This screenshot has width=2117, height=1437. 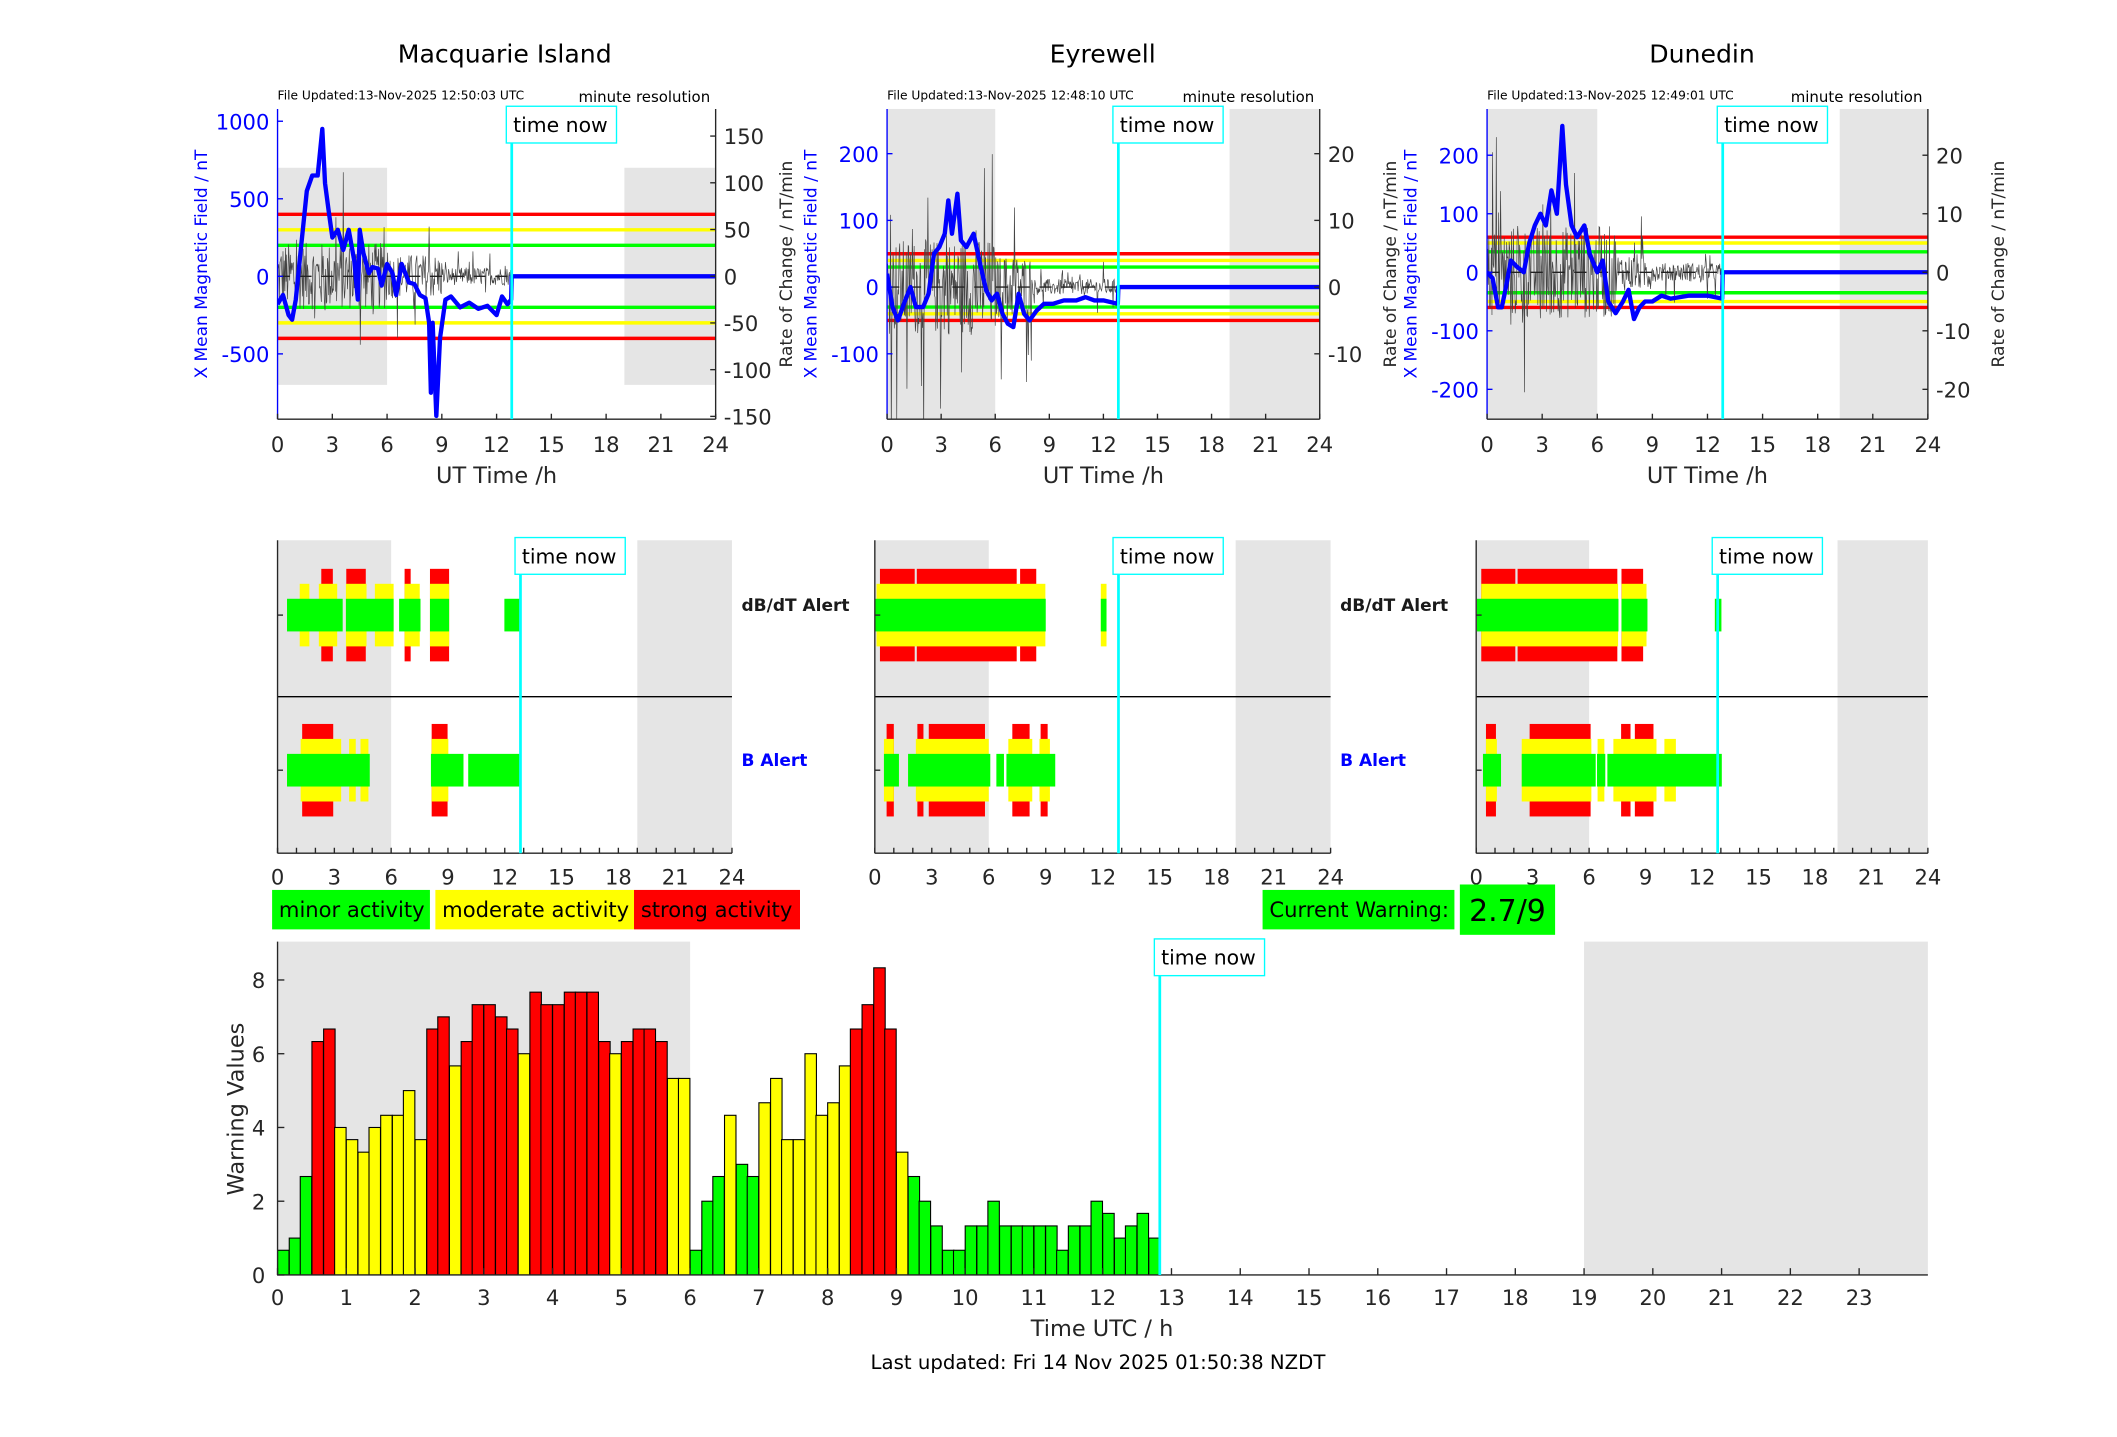 What do you see at coordinates (1102, 1329) in the screenshot?
I see `bar-chart-xlabel: Time UTC / h` at bounding box center [1102, 1329].